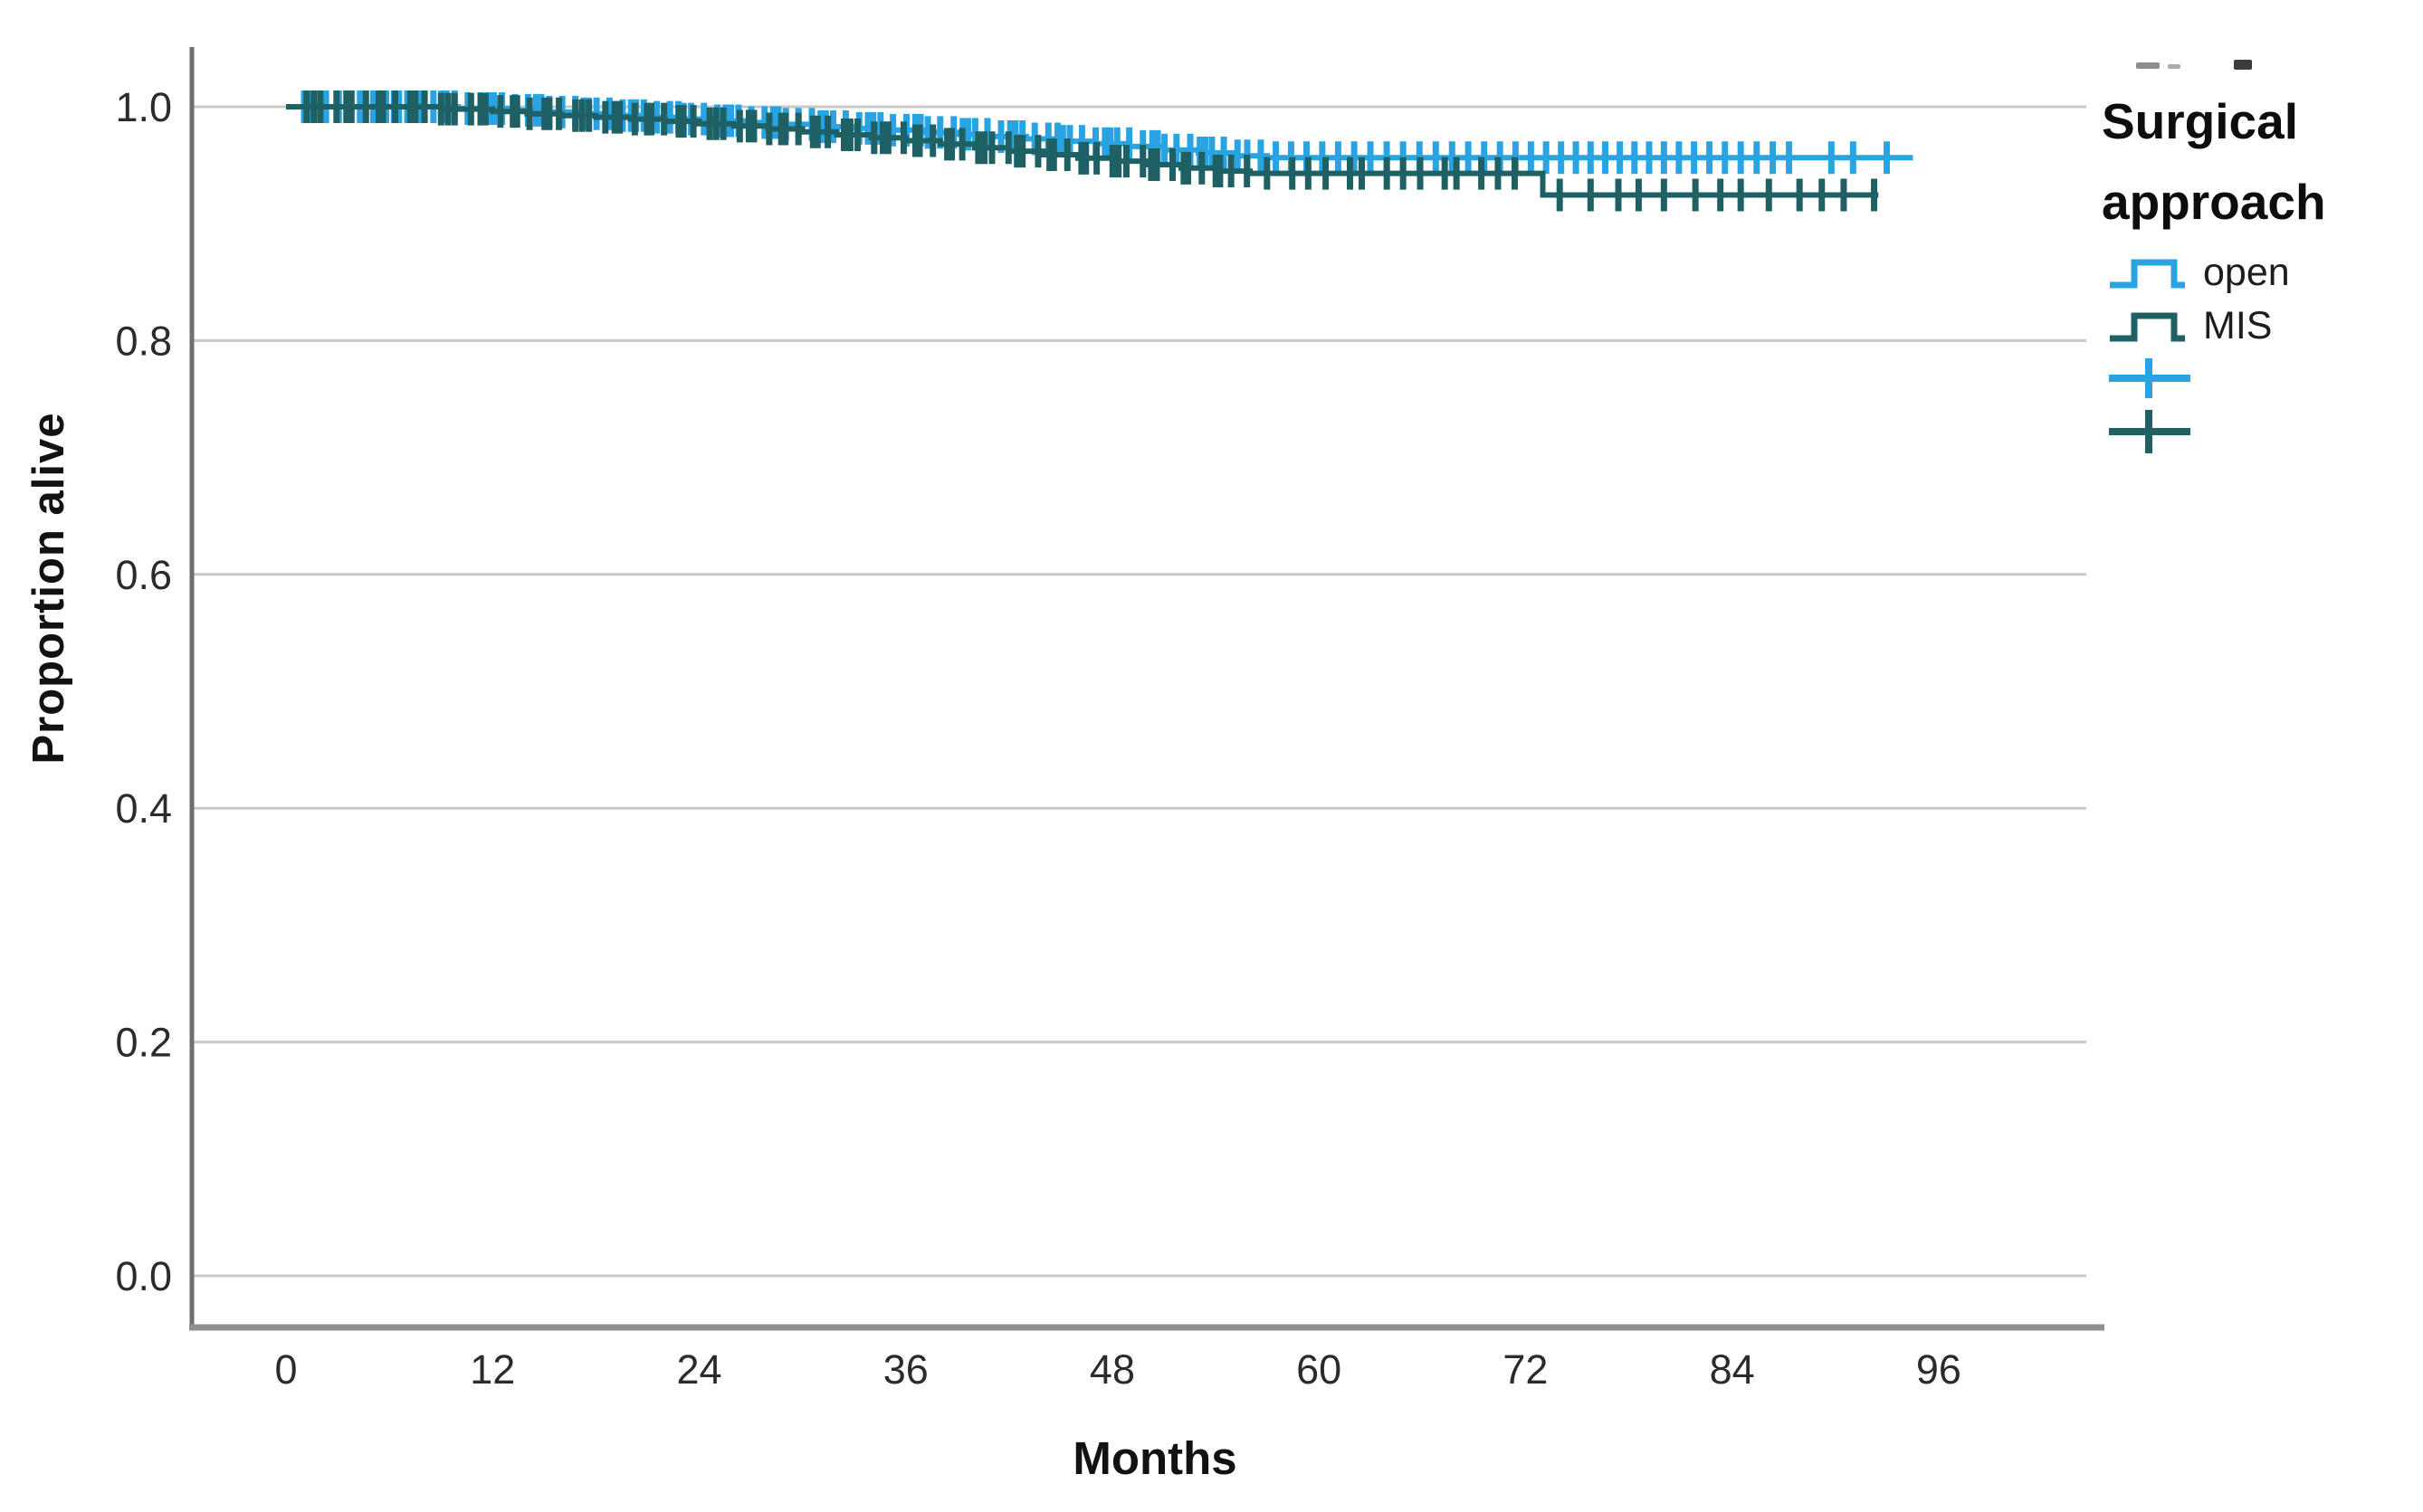  I want to click on legend-item-mis-censored, so click(2155, 432).